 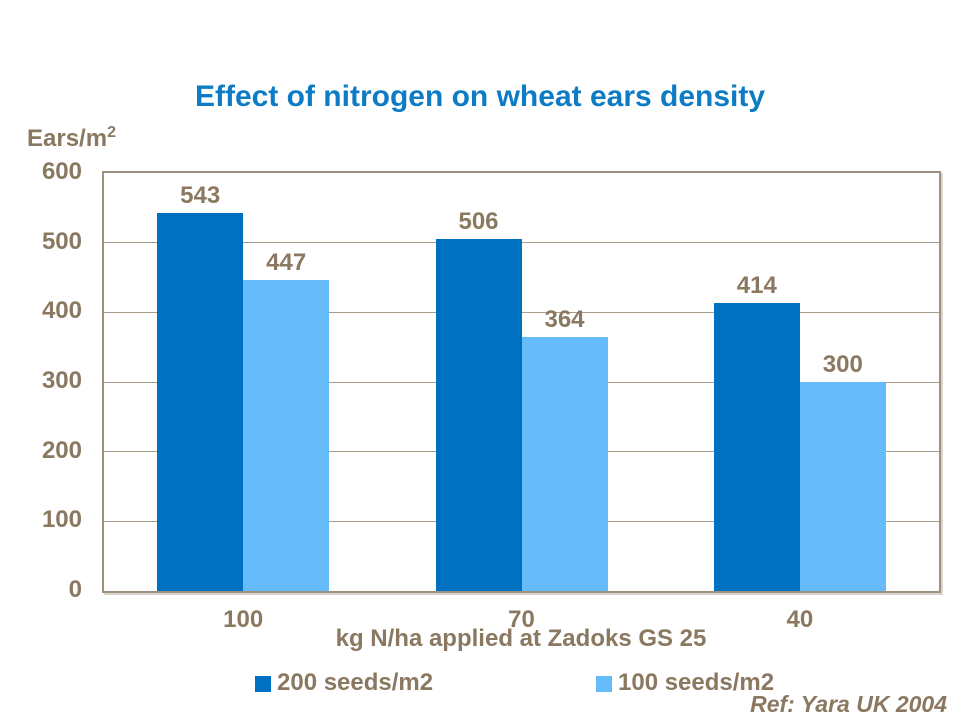 What do you see at coordinates (200, 401) in the screenshot?
I see `bar-200-seeds-m2-n100` at bounding box center [200, 401].